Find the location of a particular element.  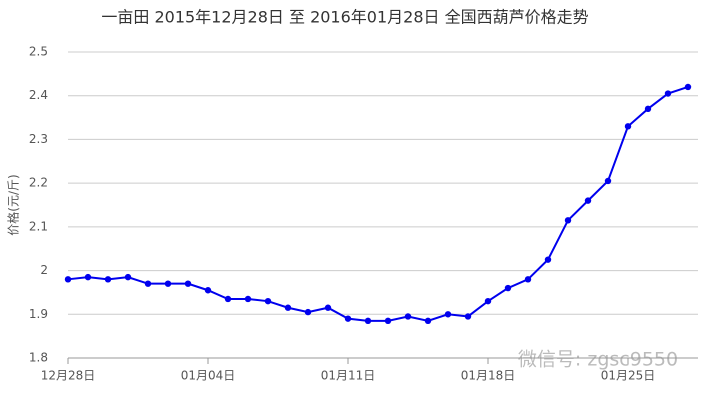

x-tick-label: 12月28日 is located at coordinates (68, 376).